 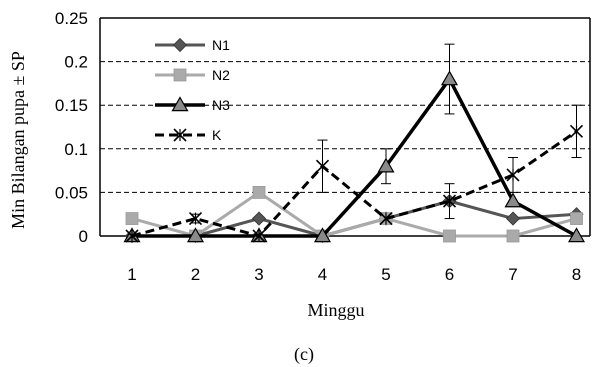 I want to click on y-axis-title: Min Bilangan pupa ± SP, so click(x=18, y=140).